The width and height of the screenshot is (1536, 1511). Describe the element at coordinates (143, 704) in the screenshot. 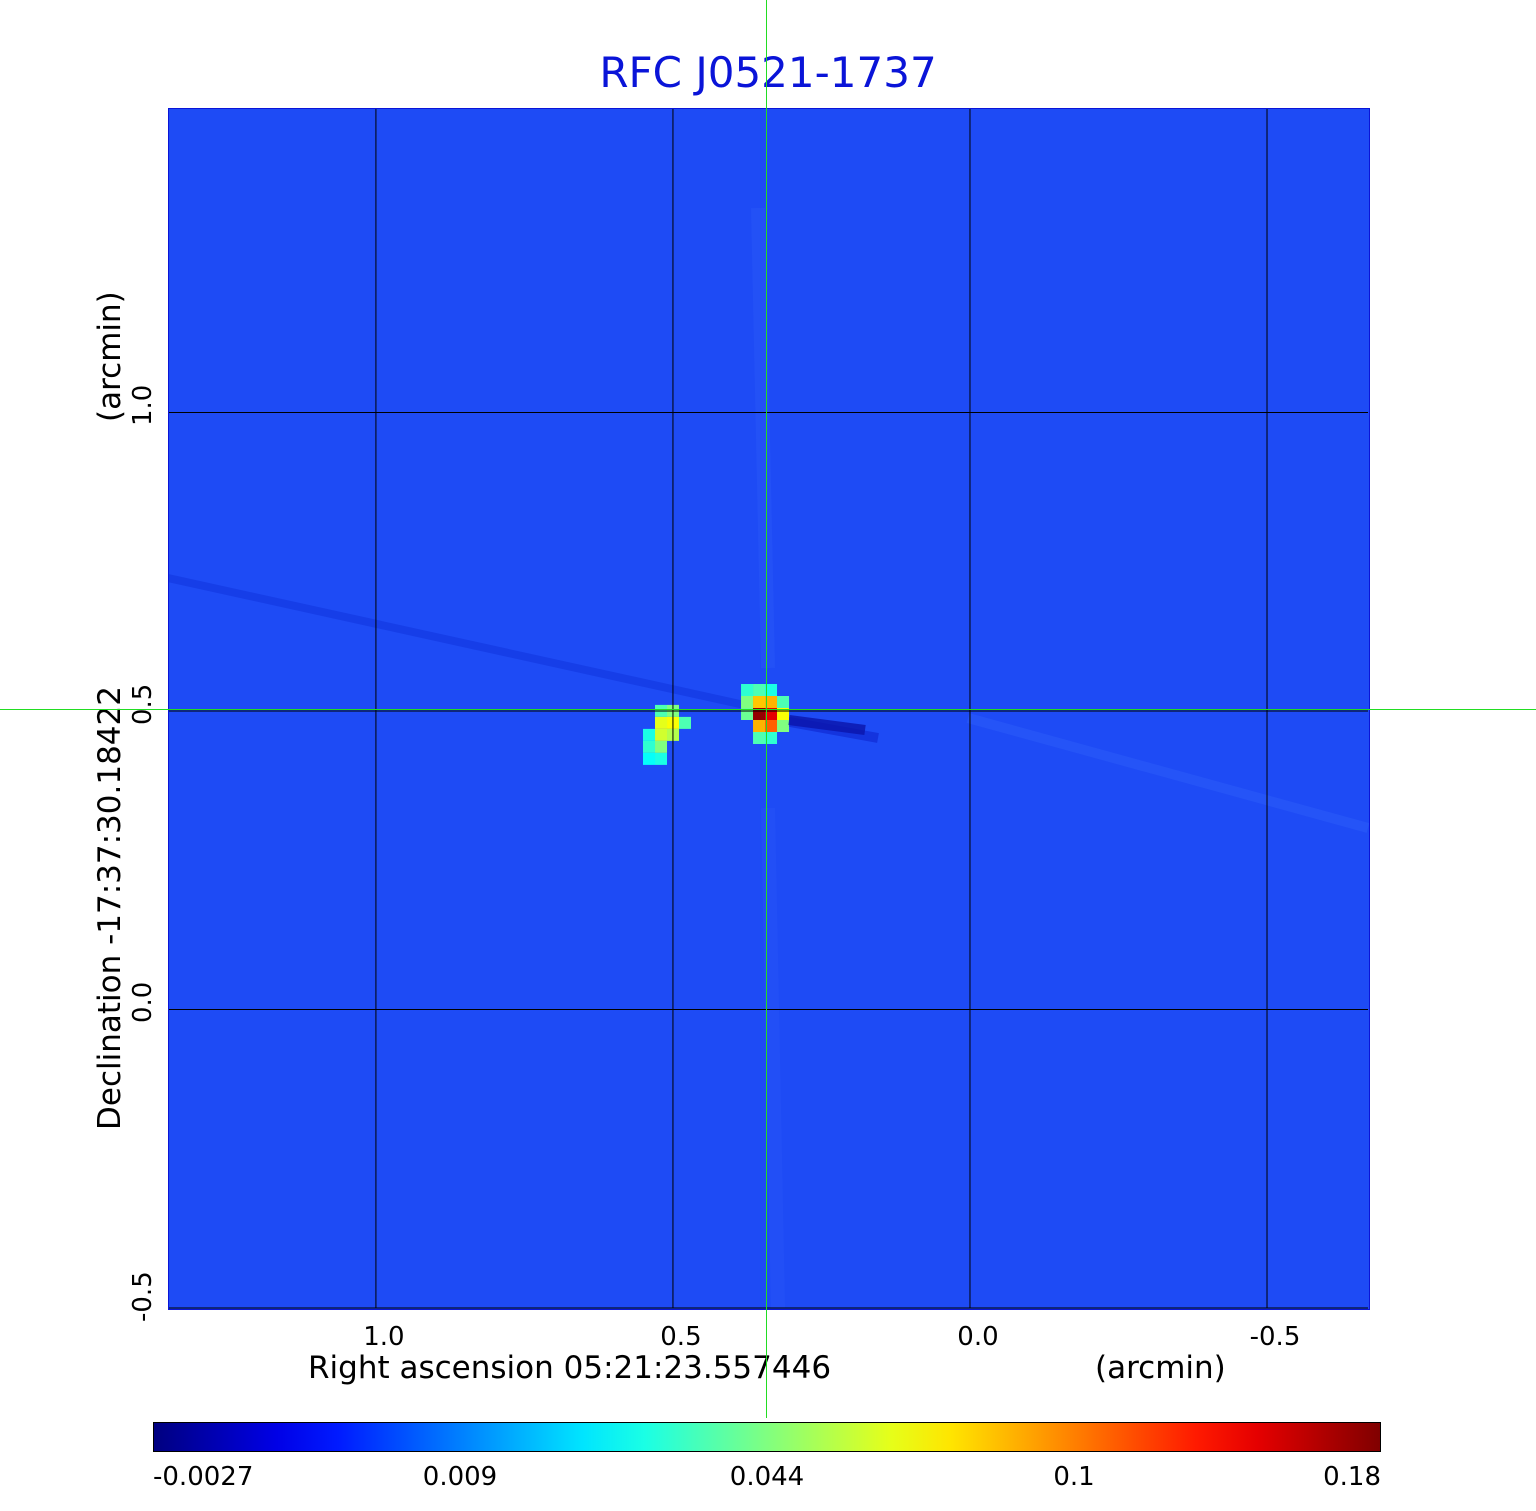

I see `y-tick-label: 0.5` at that location.